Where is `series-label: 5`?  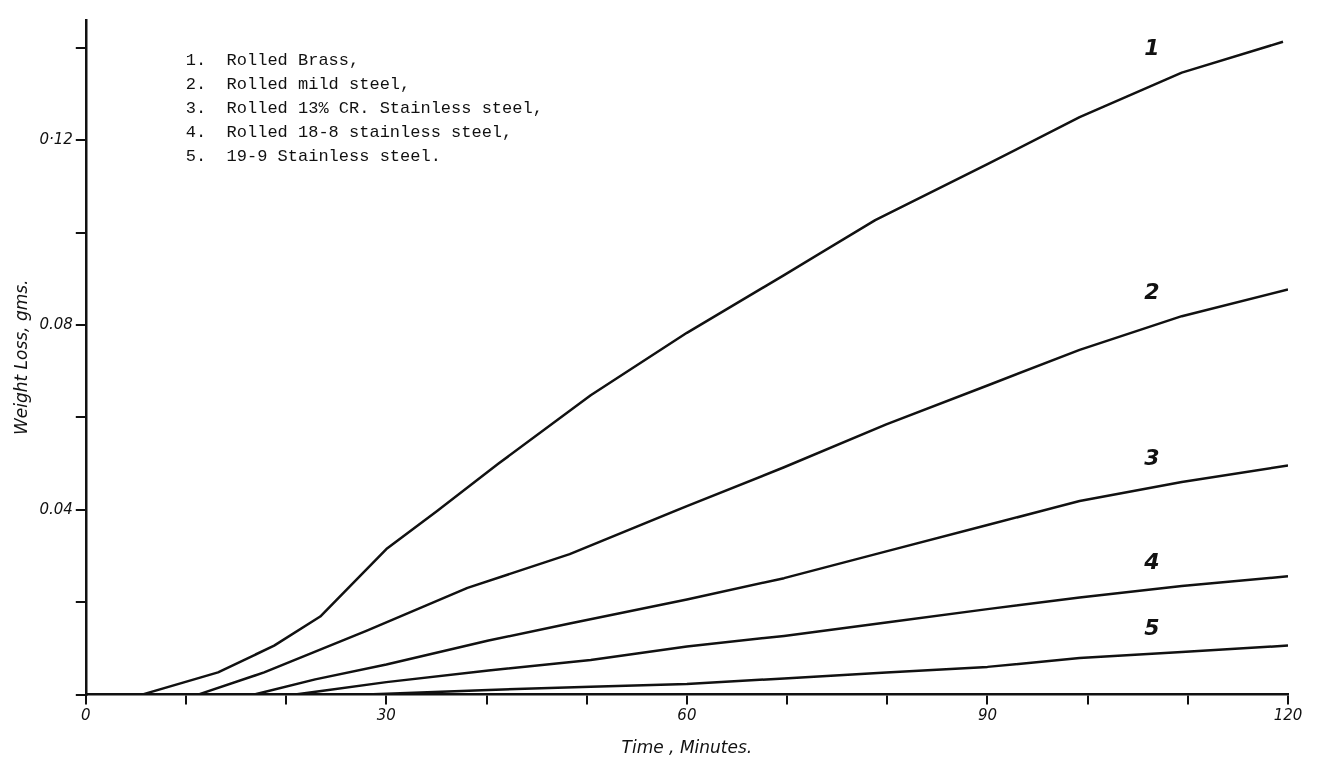
series-label: 5 is located at coordinates (1152, 627).